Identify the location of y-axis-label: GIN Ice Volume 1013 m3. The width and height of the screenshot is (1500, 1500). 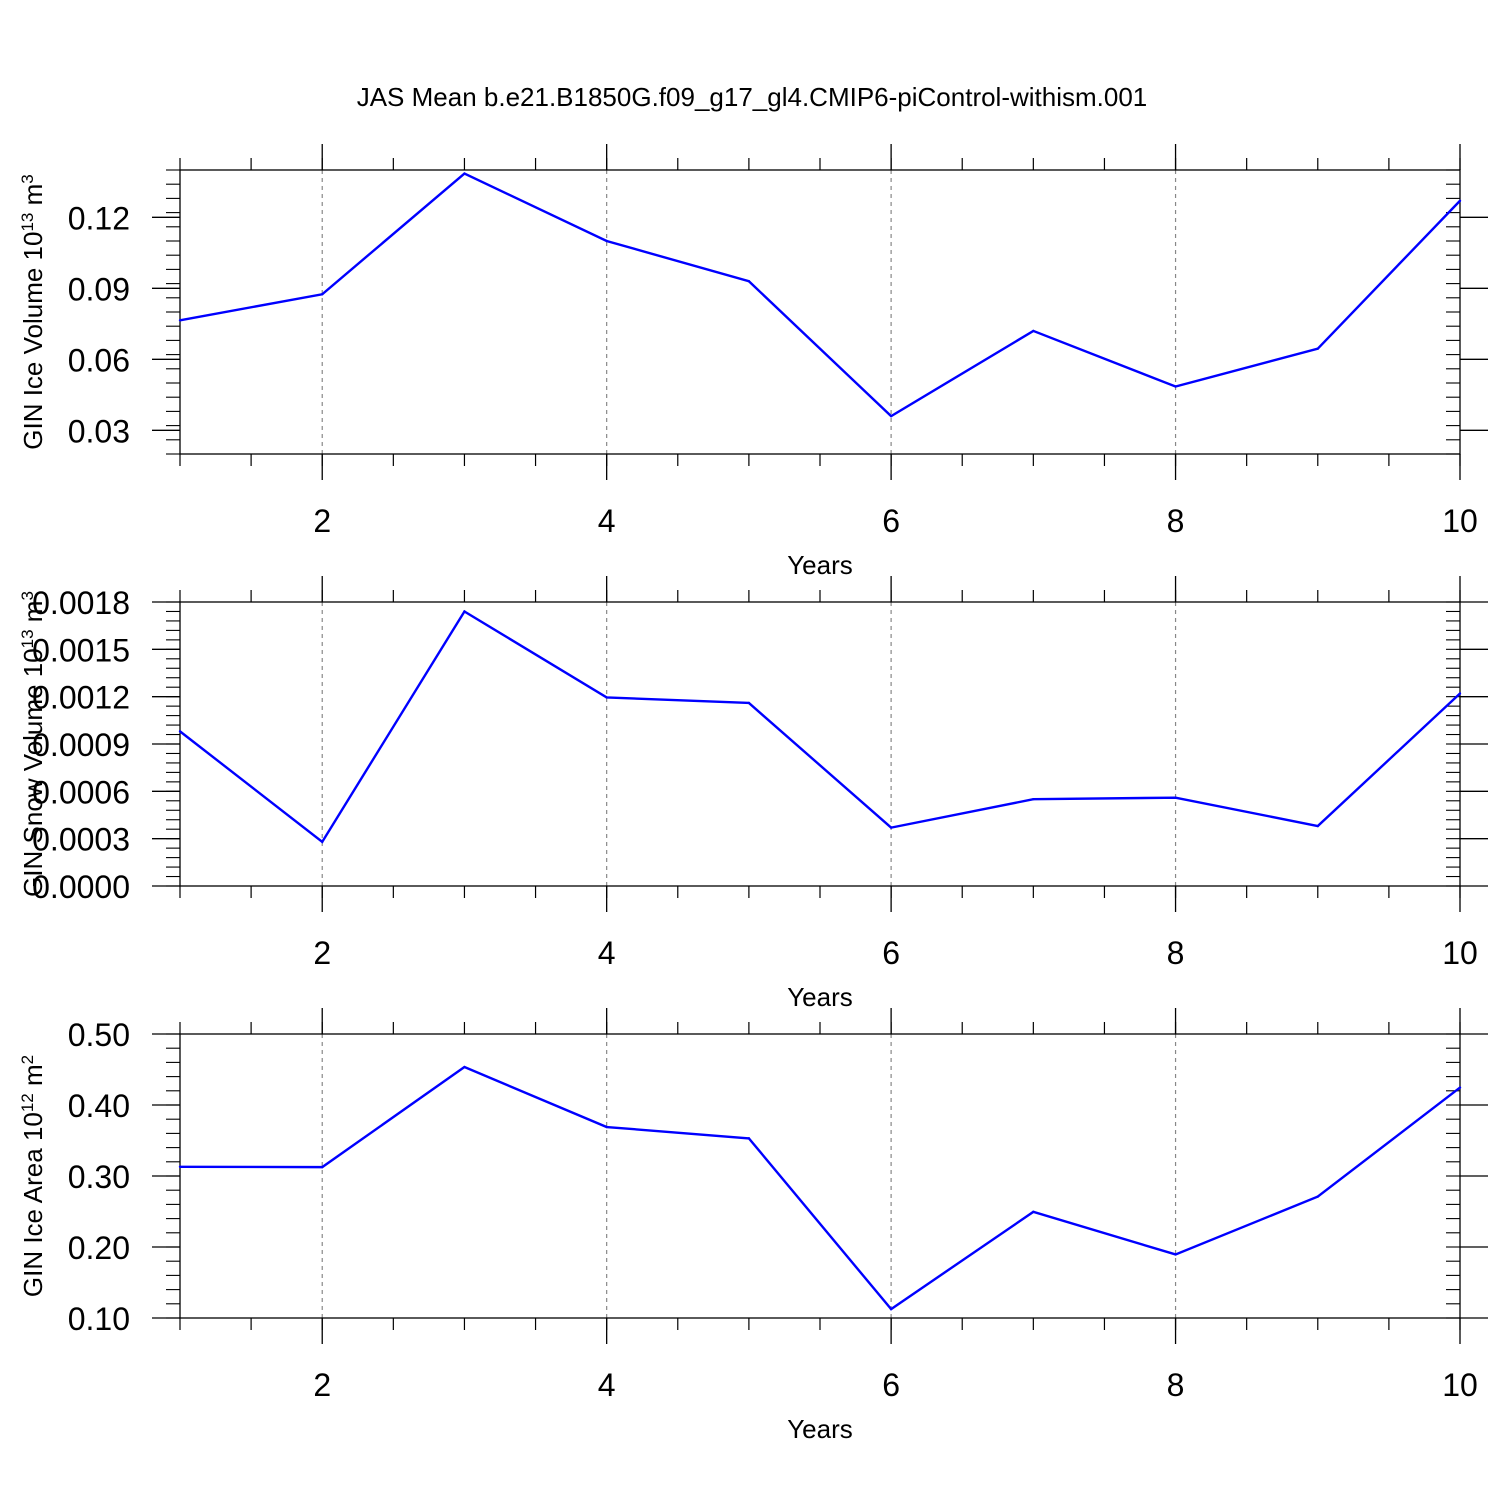
(33, 312).